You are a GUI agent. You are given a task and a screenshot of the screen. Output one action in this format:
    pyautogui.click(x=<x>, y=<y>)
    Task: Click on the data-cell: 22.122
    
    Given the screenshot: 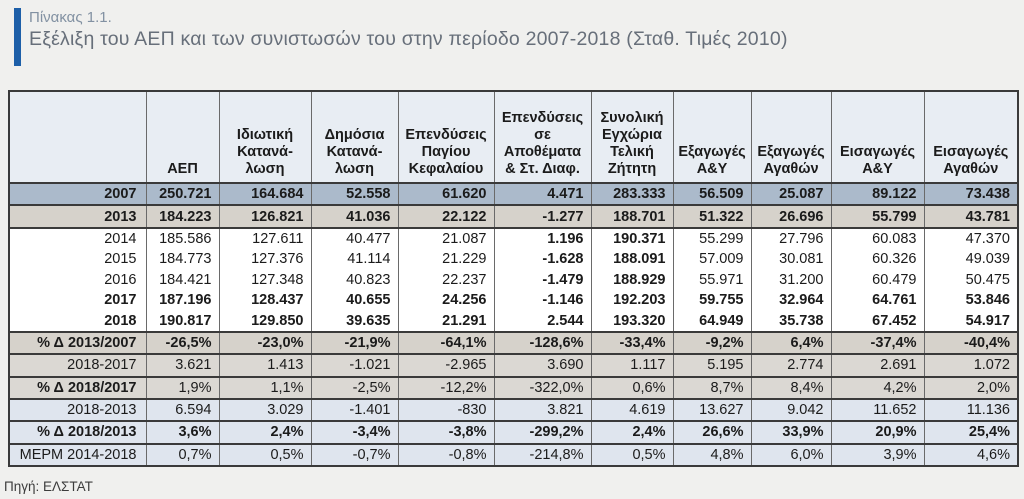 What is the action you would take?
    pyautogui.click(x=445, y=216)
    